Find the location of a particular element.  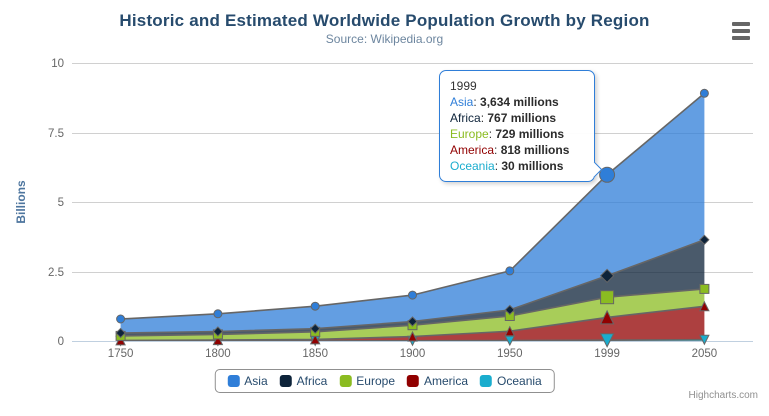

tooltip-series-name: Africa is located at coordinates (465, 118).